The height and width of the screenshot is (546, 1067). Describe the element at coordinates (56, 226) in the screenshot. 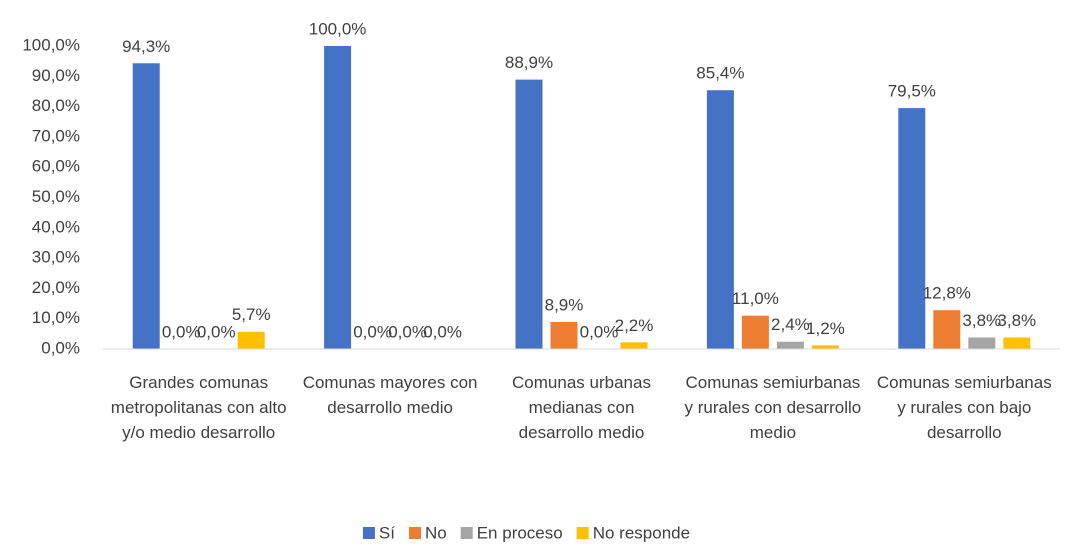

I see `y-tick-label: 40,0%` at that location.